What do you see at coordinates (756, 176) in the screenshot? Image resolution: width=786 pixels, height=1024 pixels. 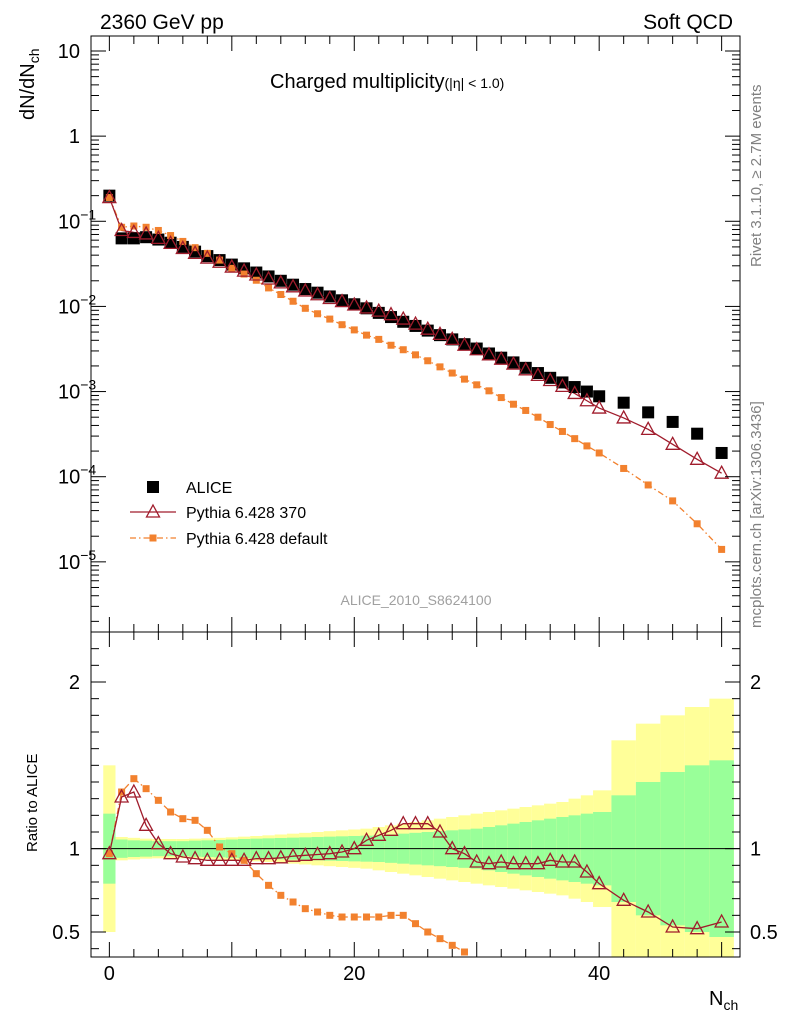 I see `rivet-version-label: Rivet 3.1.10, ≥ 2.7M events` at bounding box center [756, 176].